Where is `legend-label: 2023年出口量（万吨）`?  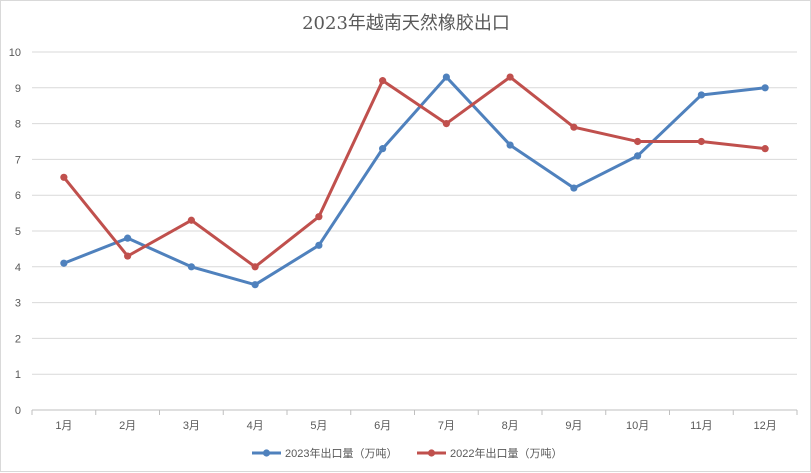
legend-label: 2023年出口量（万吨） is located at coordinates (341, 453).